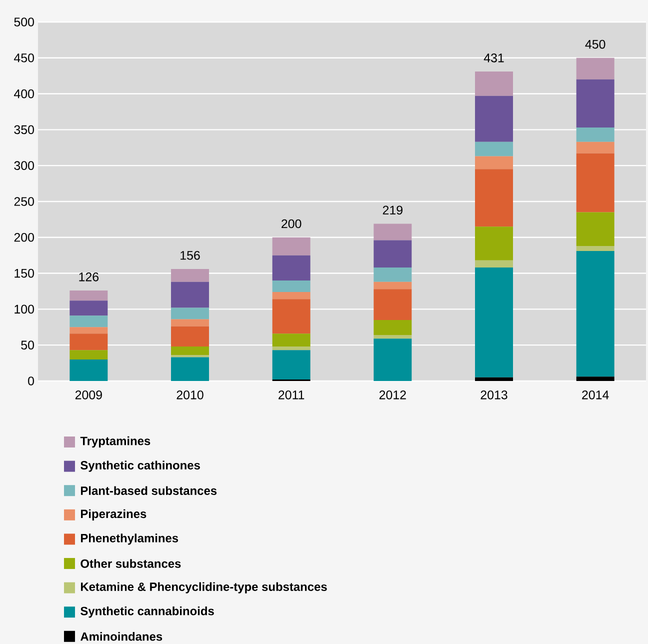 This screenshot has width=648, height=644. Describe the element at coordinates (121, 636) in the screenshot. I see `legend-label: Aminoindanes` at that location.